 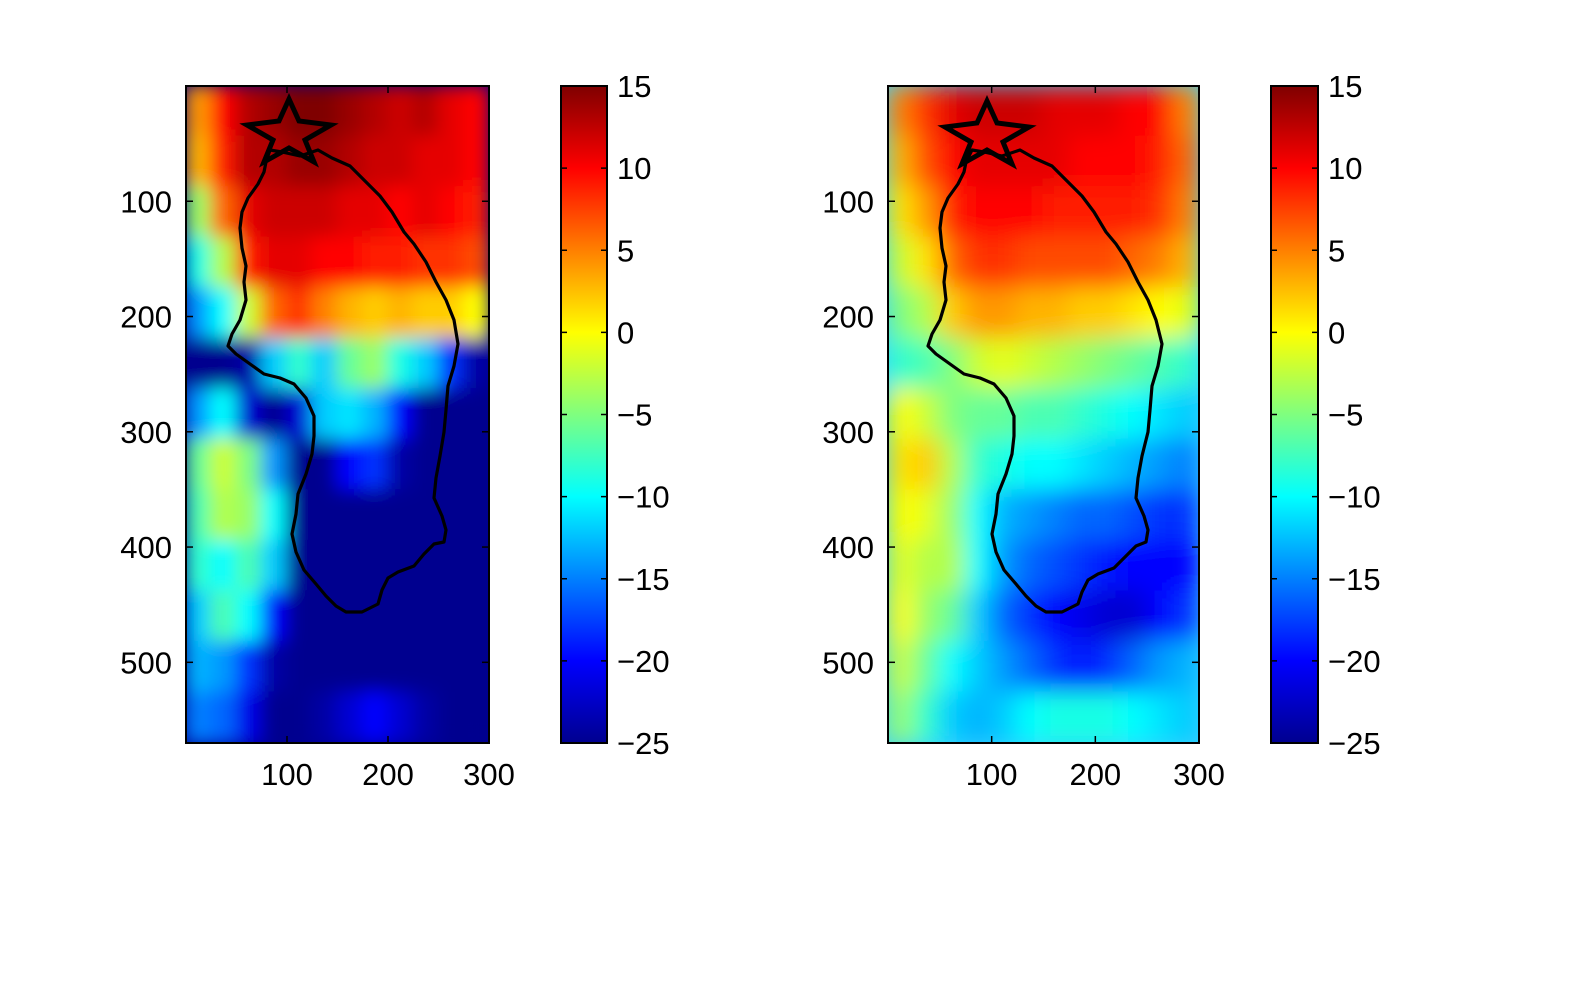 I want to click on right-star-marker, so click(x=987, y=132).